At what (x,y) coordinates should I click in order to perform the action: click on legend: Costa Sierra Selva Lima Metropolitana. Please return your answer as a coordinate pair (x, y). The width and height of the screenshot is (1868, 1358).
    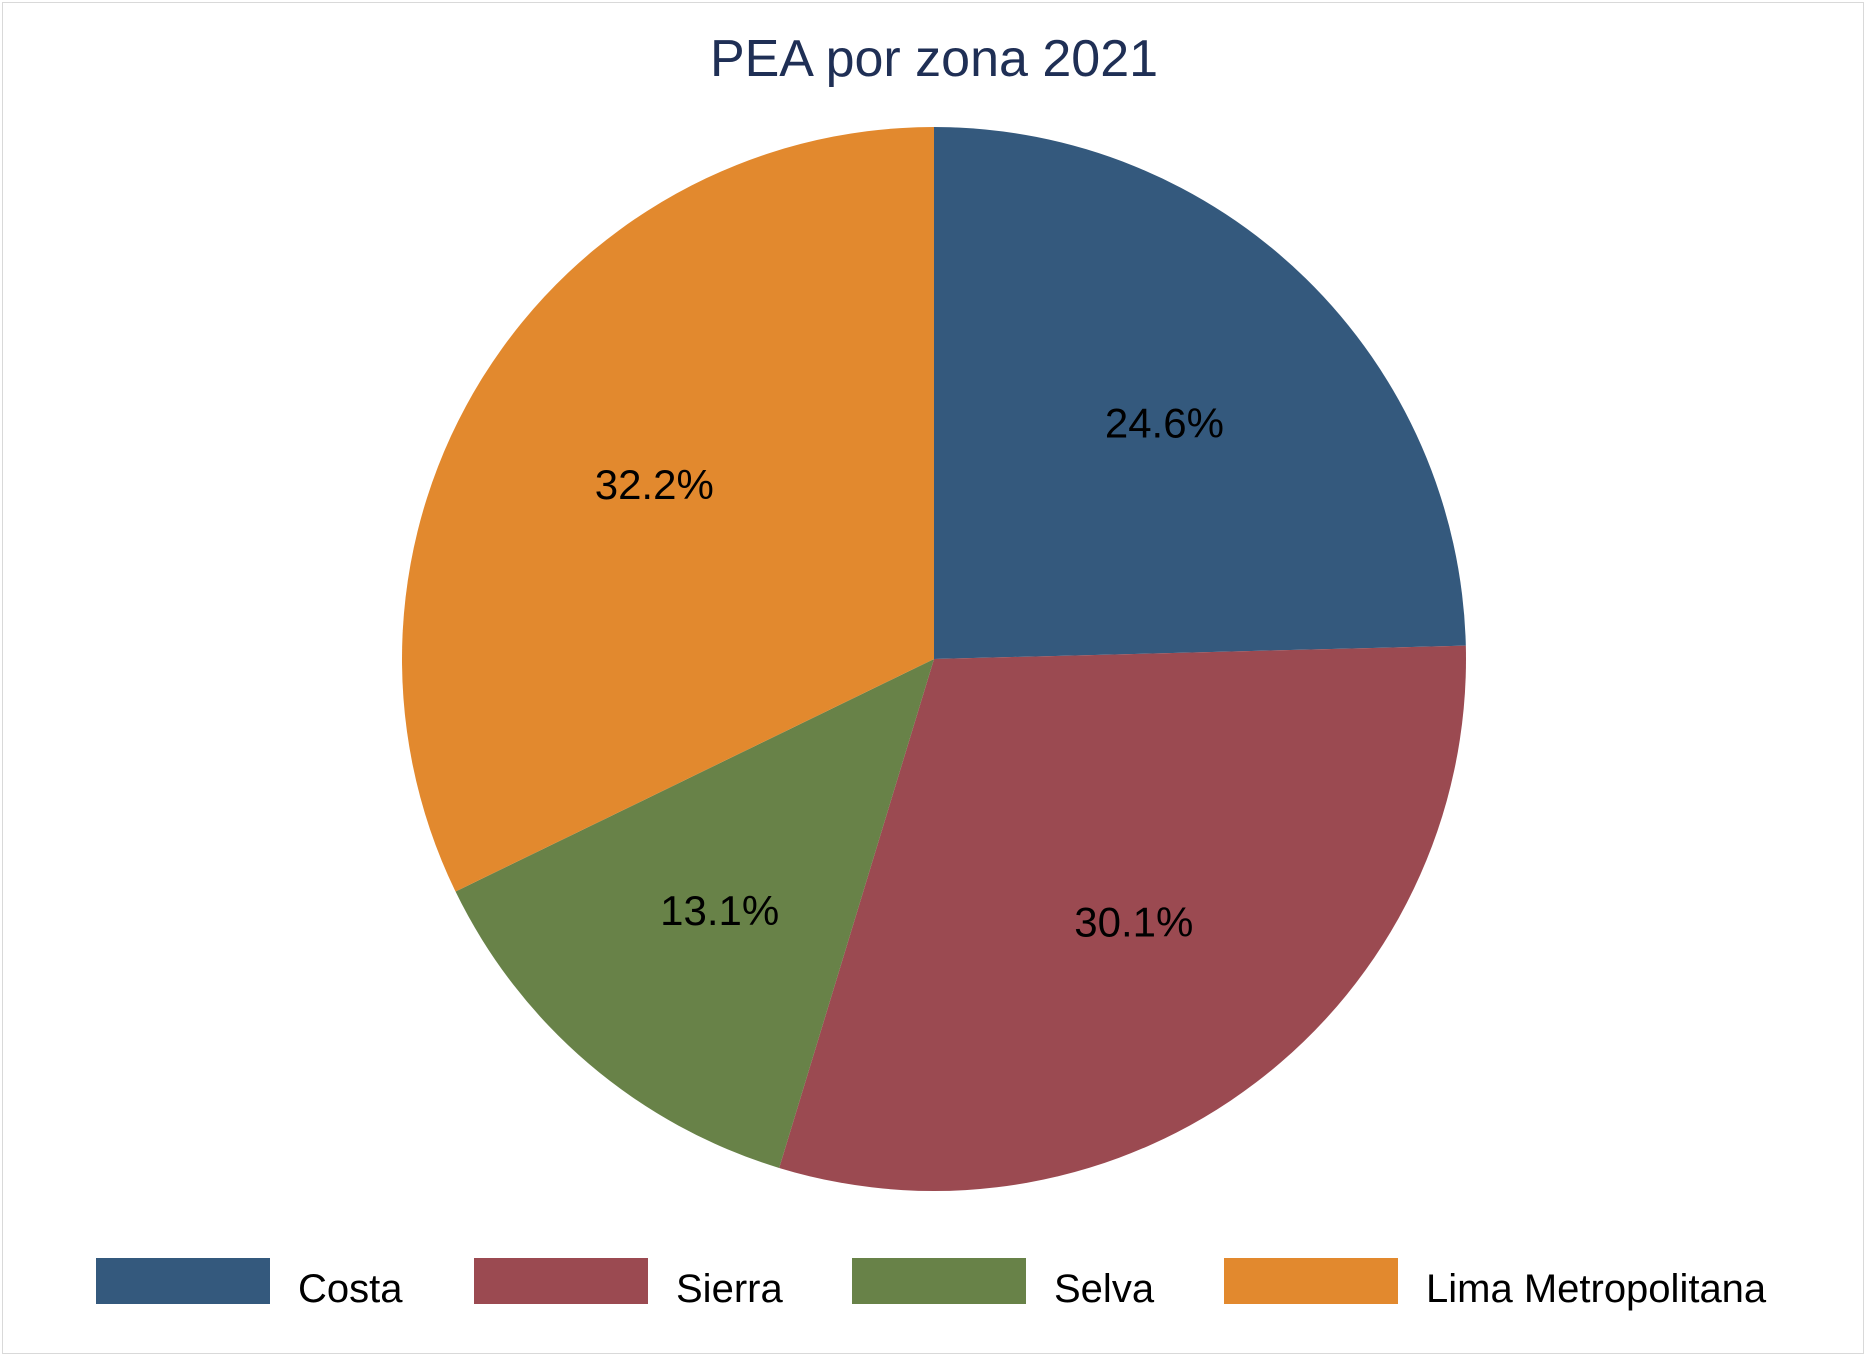
    Looking at the image, I should click on (931, 1284).